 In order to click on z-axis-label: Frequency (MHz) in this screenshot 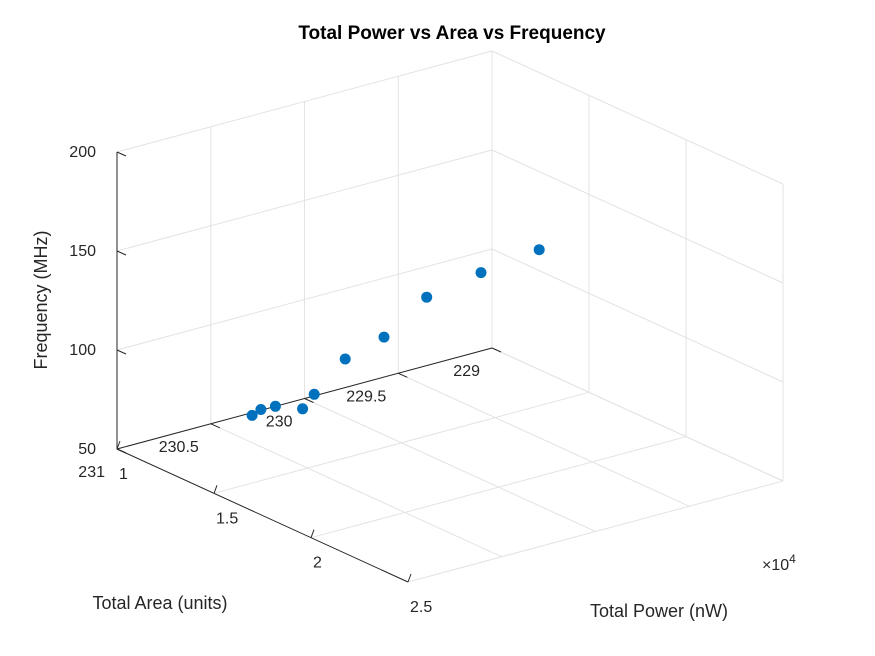, I will do `click(41, 299)`.